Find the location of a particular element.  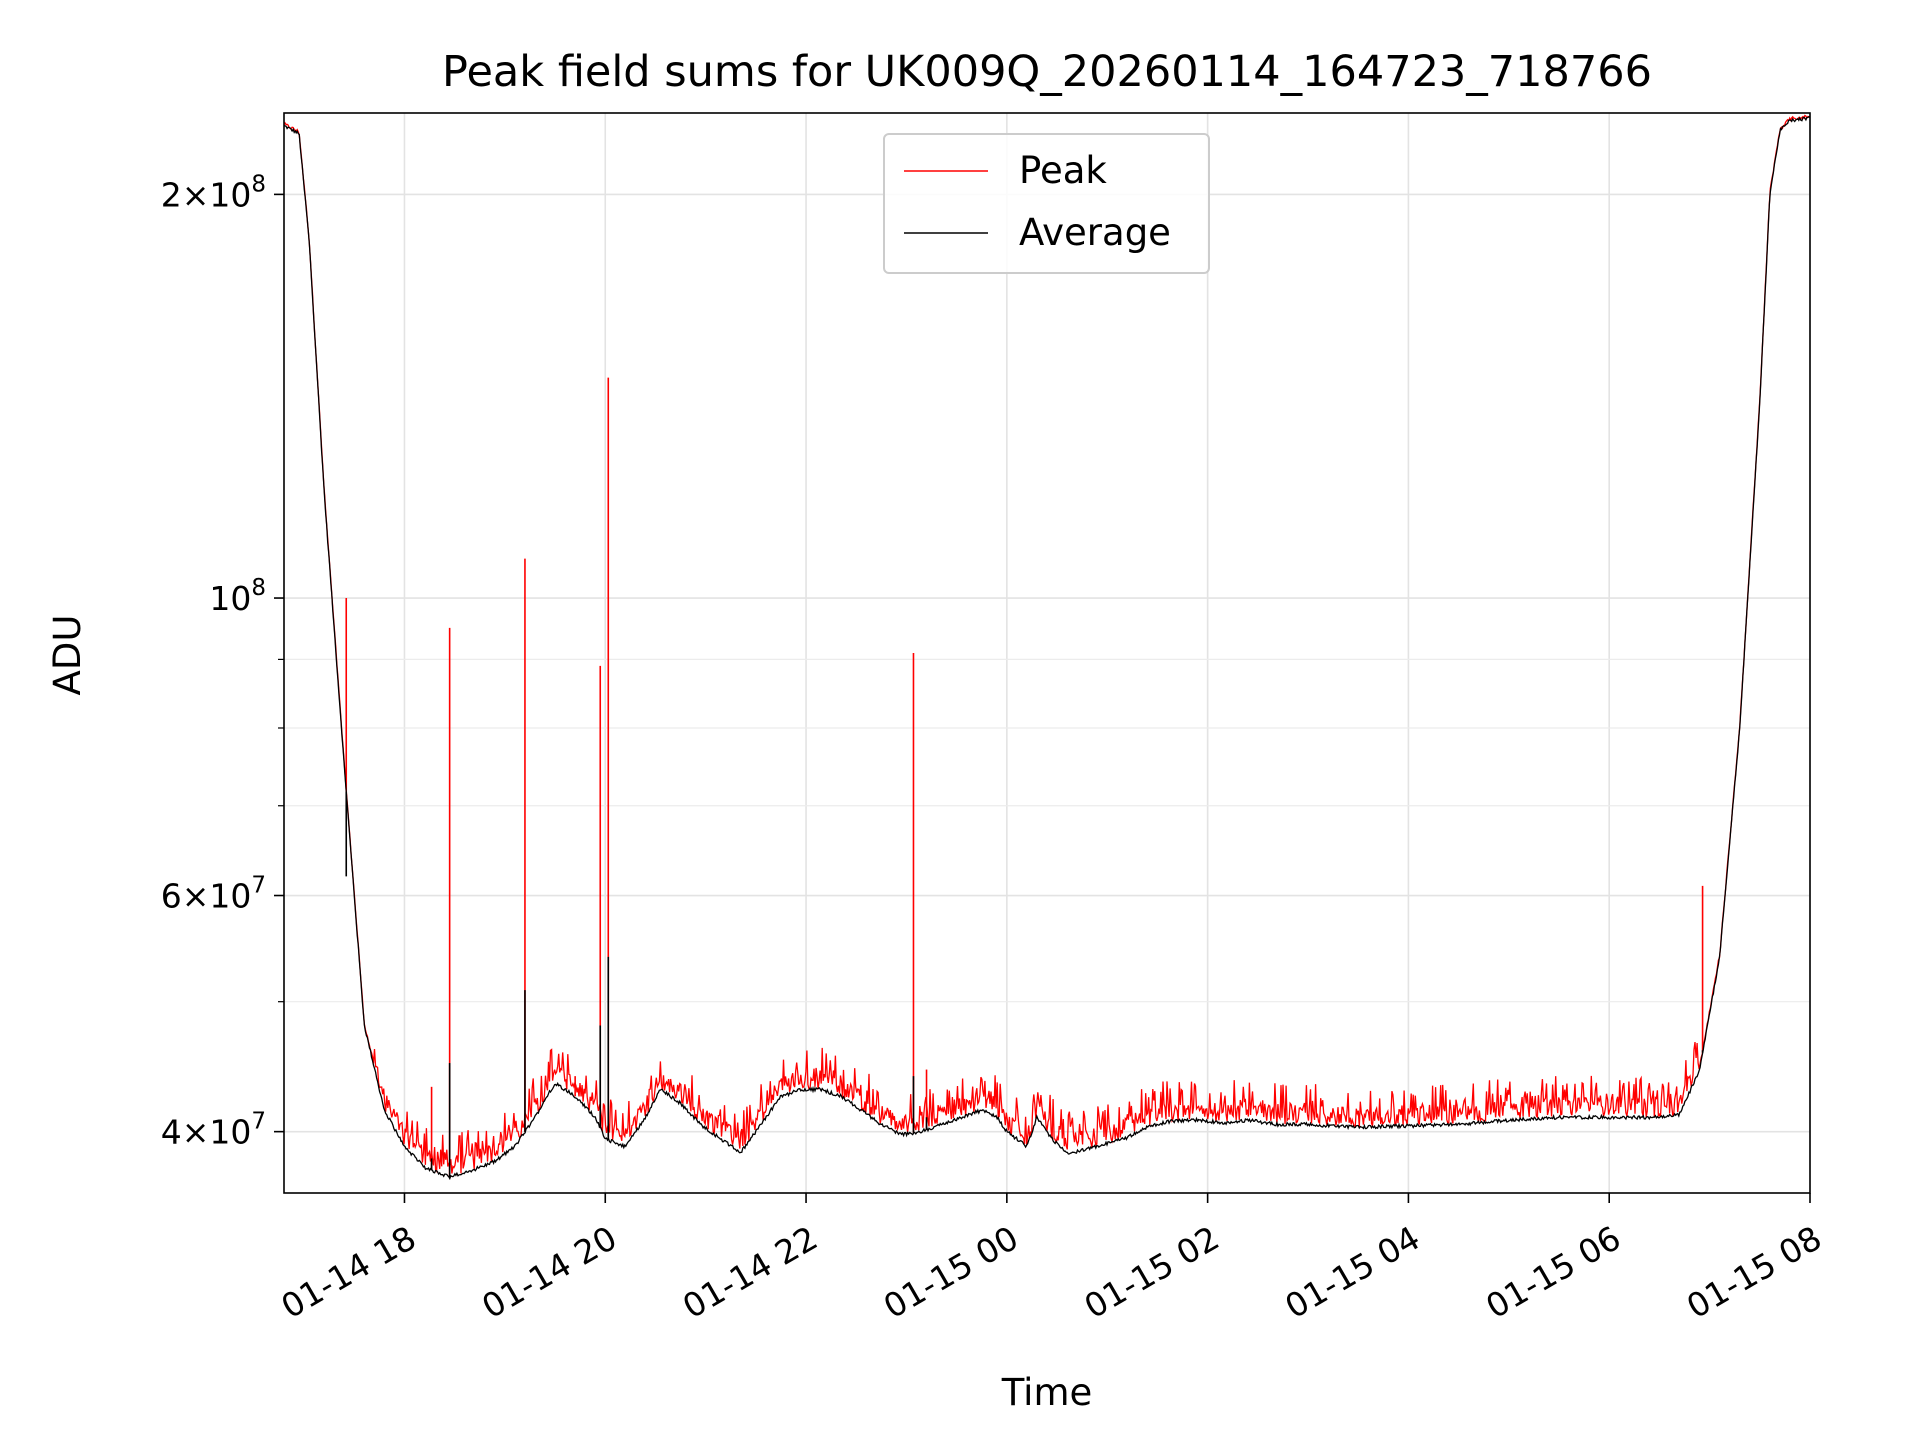

y-tick-label: 108 is located at coordinates (237, 596).